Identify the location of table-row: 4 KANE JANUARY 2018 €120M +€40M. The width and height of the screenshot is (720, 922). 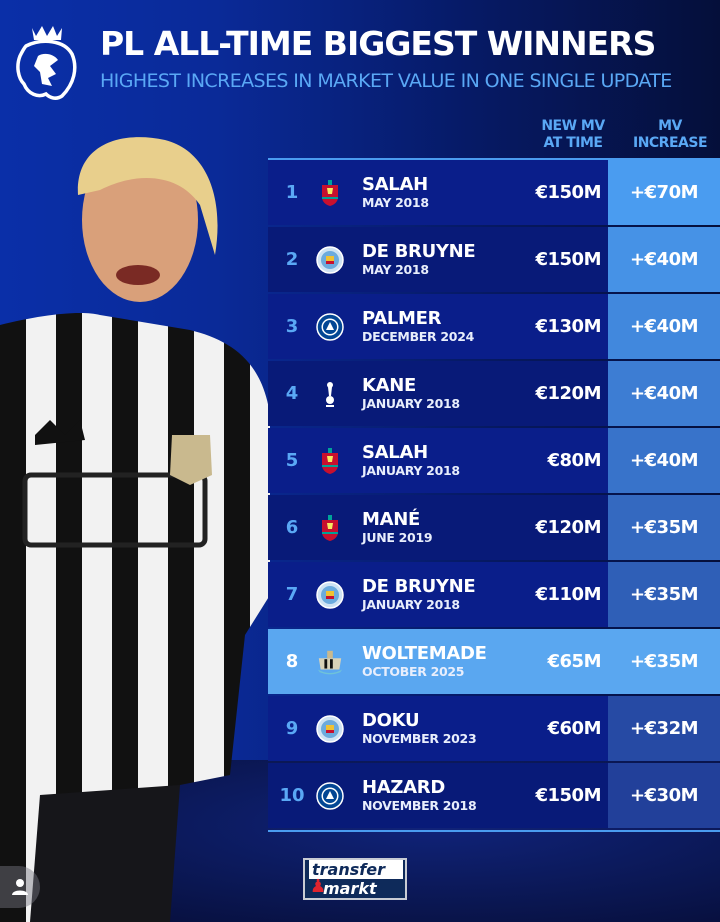
(494, 393).